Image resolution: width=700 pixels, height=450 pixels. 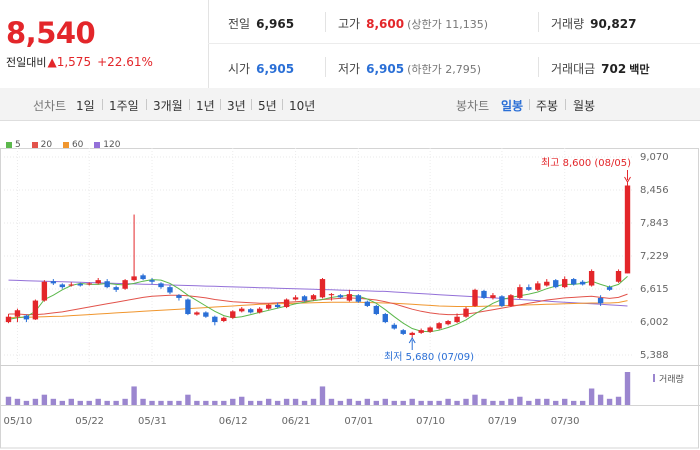 I want to click on prev-close-label: 전일, so click(x=239, y=24).